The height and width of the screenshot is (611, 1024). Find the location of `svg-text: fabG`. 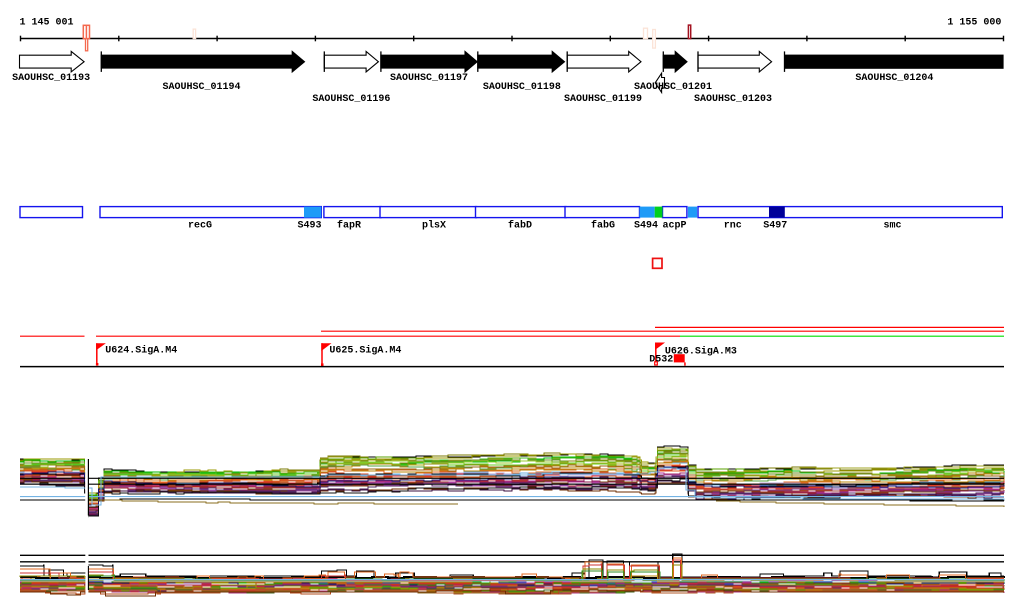

svg-text: fabG is located at coordinates (603, 226).